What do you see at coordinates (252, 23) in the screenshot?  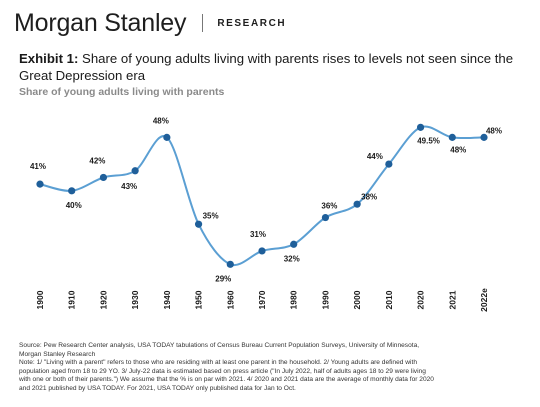 I see `section-label: RESEARCH` at bounding box center [252, 23].